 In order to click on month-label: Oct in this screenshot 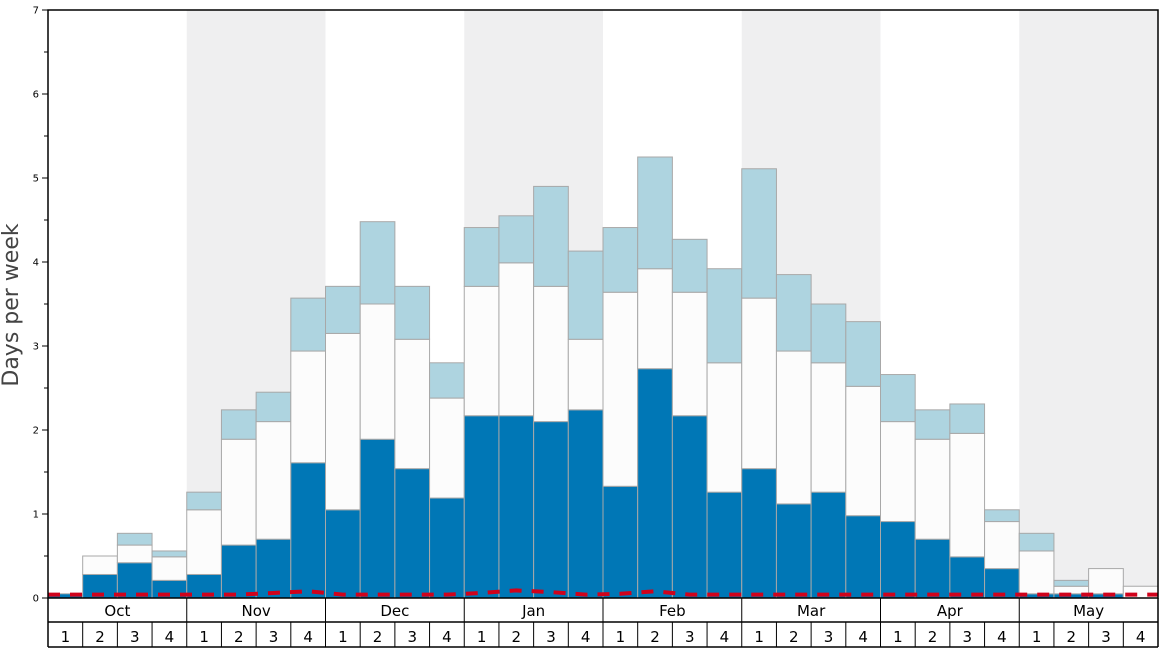, I will do `click(117, 611)`.